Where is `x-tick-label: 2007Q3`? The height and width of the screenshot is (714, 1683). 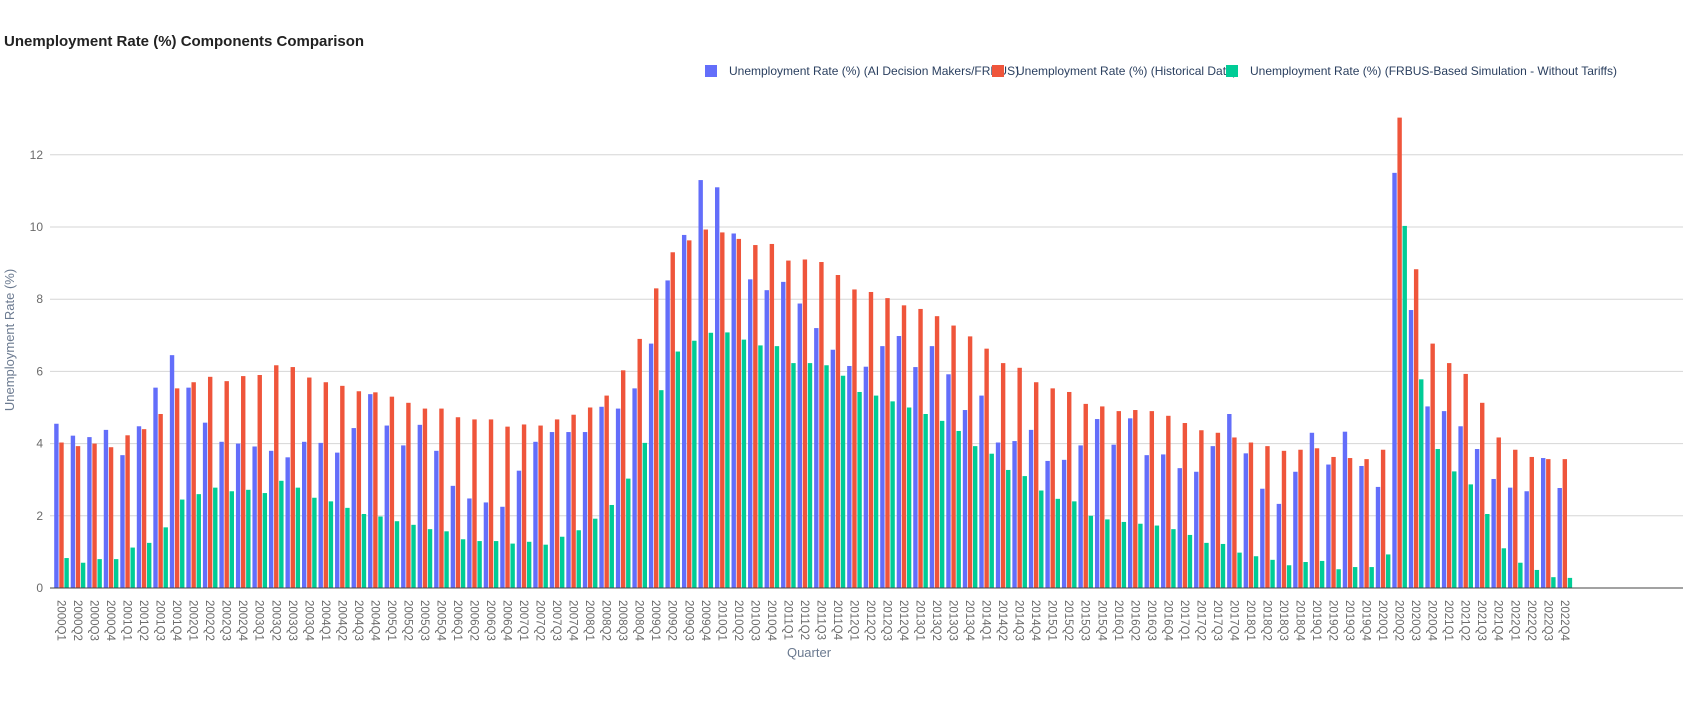 x-tick-label: 2007Q3 is located at coordinates (556, 620).